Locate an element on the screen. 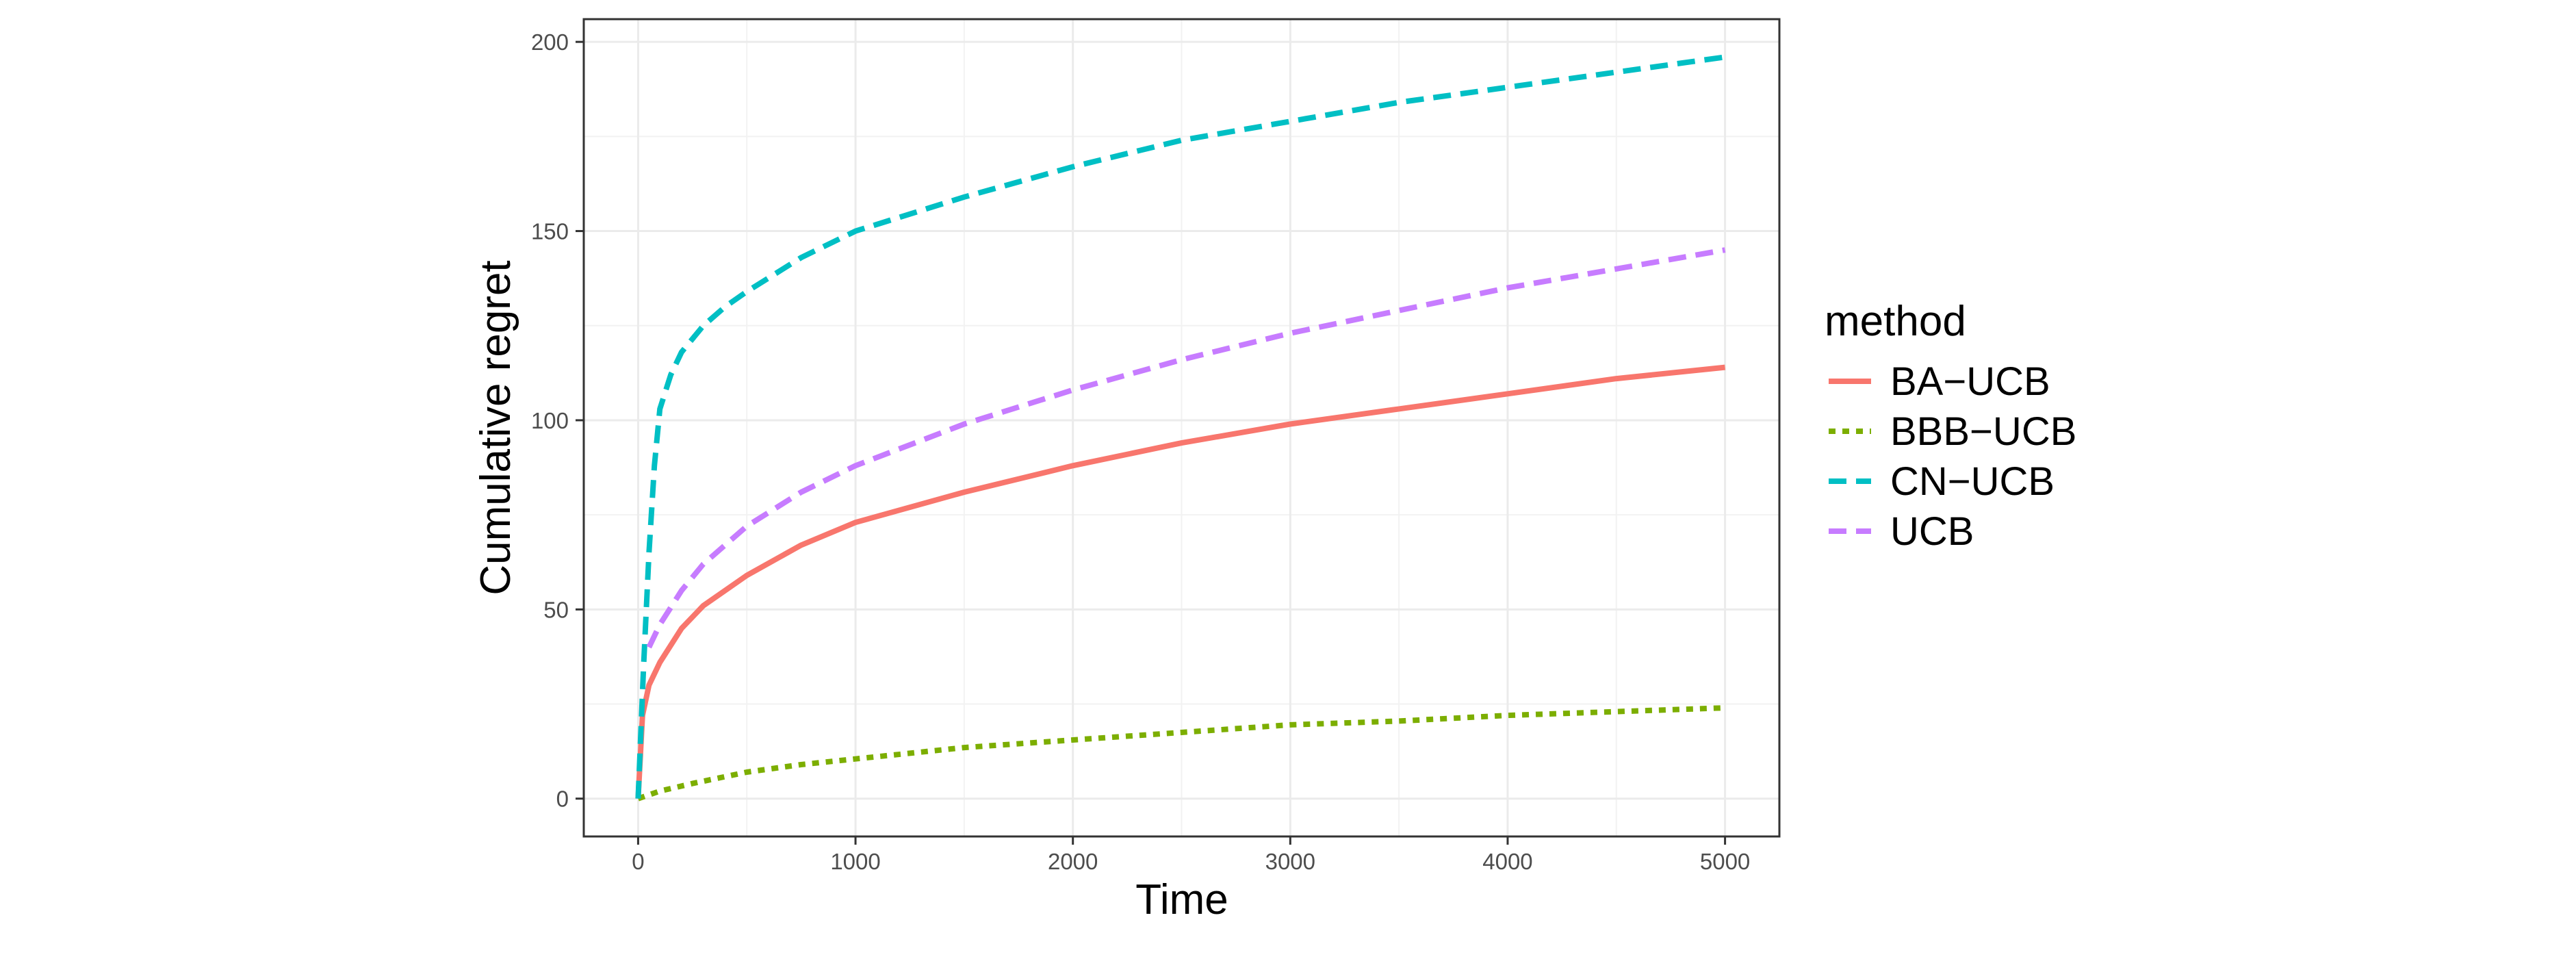 The height and width of the screenshot is (972, 2576). legend: method BA−UCB BBB−UCB CN−UCB UCB is located at coordinates (1950, 426).